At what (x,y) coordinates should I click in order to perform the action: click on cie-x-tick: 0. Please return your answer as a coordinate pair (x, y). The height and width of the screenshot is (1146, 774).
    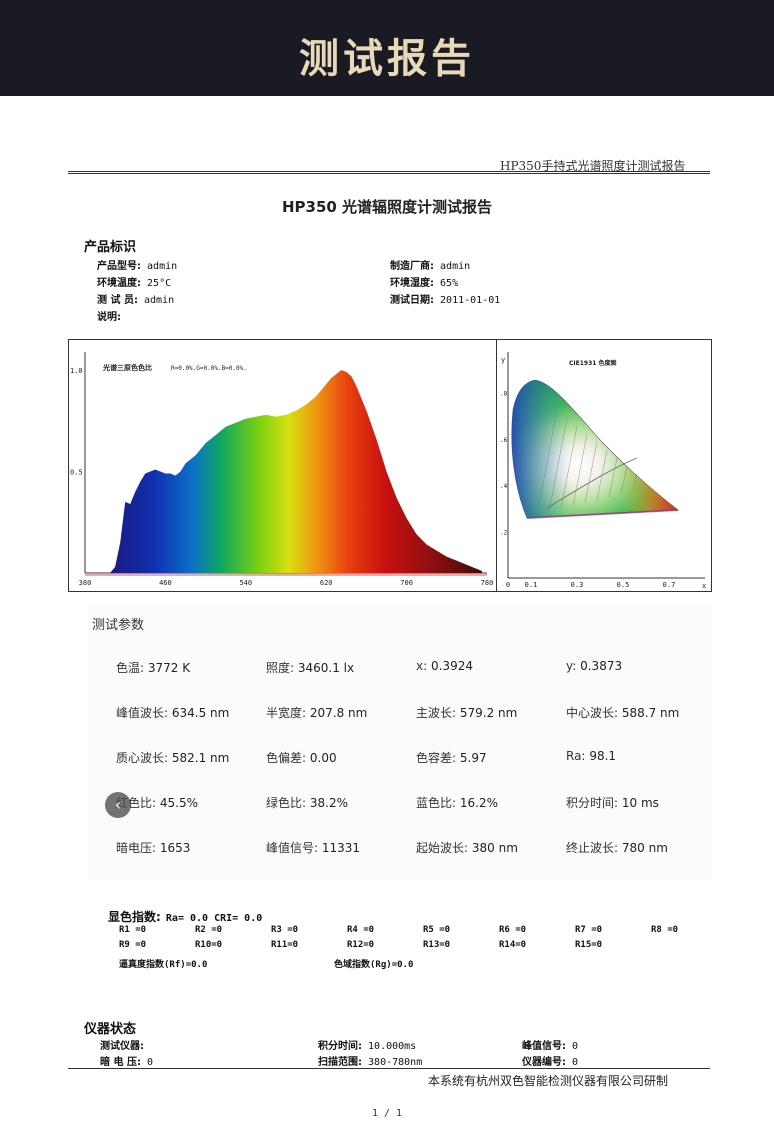
    Looking at the image, I should click on (508, 585).